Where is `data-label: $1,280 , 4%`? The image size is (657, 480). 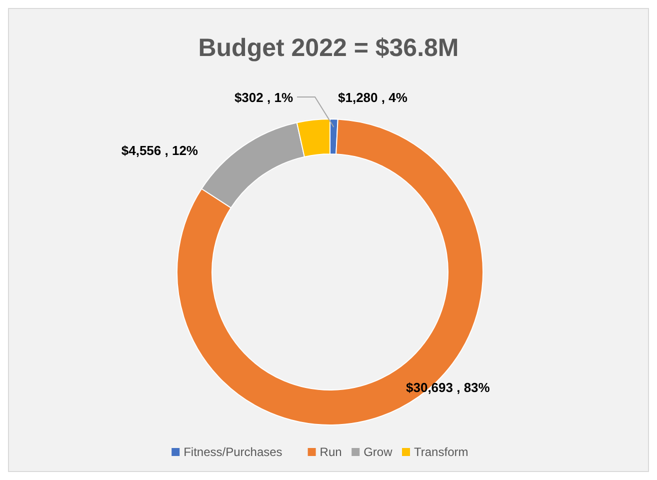
data-label: $1,280 , 4% is located at coordinates (373, 97).